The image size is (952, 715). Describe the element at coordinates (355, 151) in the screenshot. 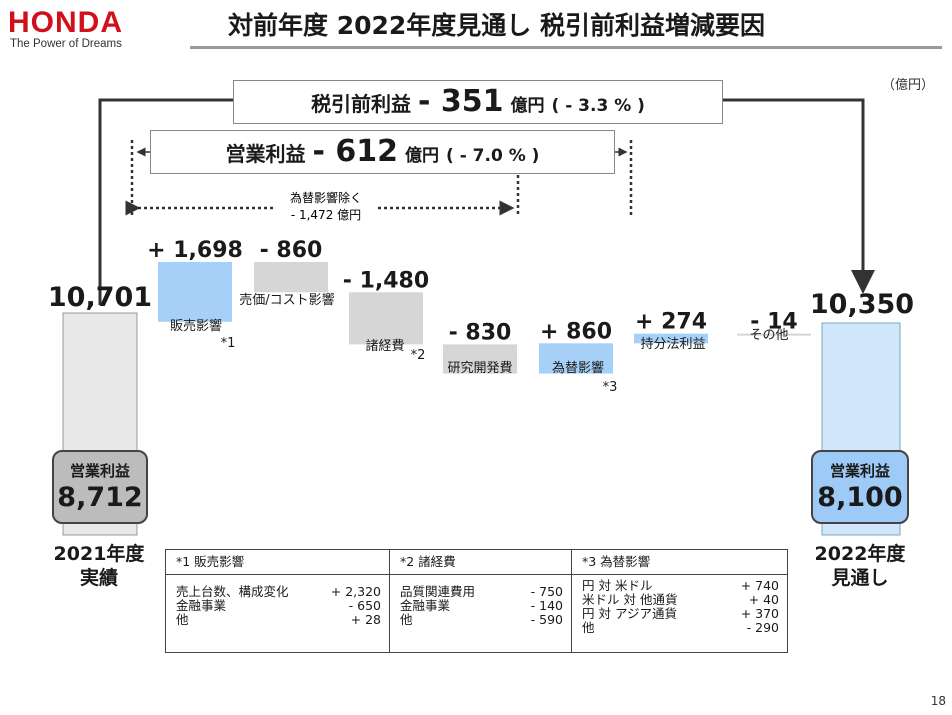

I see `operating-change: - 612` at that location.